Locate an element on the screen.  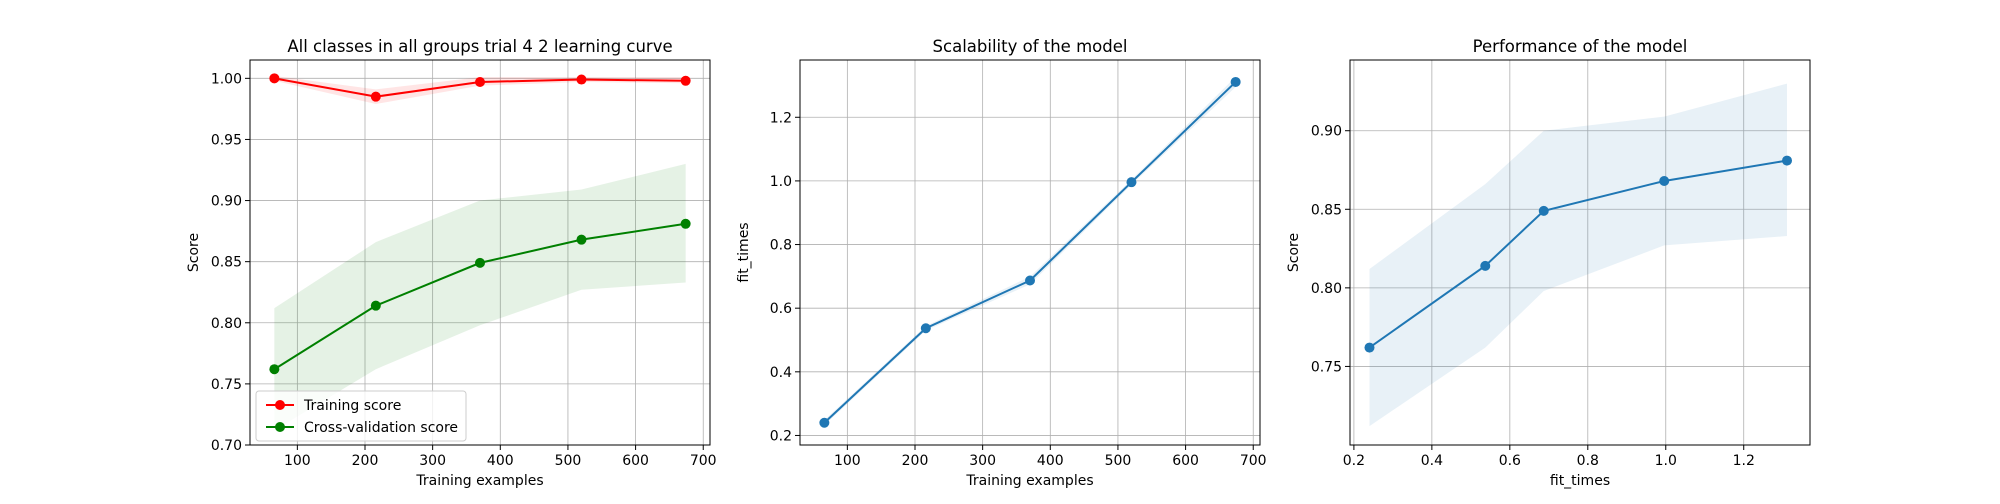
y-tick-label: 0.8 is located at coordinates (781, 246).